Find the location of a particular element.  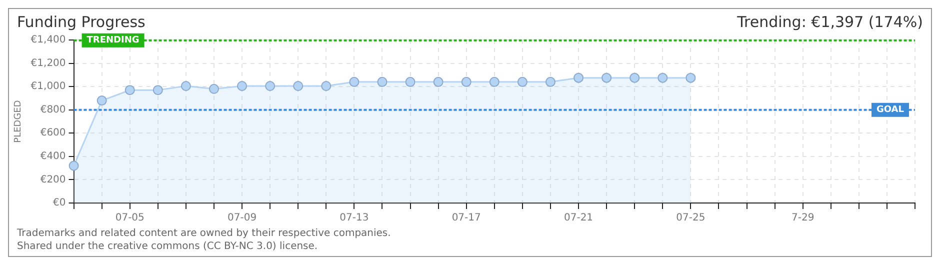

chart-subtitle: Trending: €1,397 (174%) is located at coordinates (830, 22).